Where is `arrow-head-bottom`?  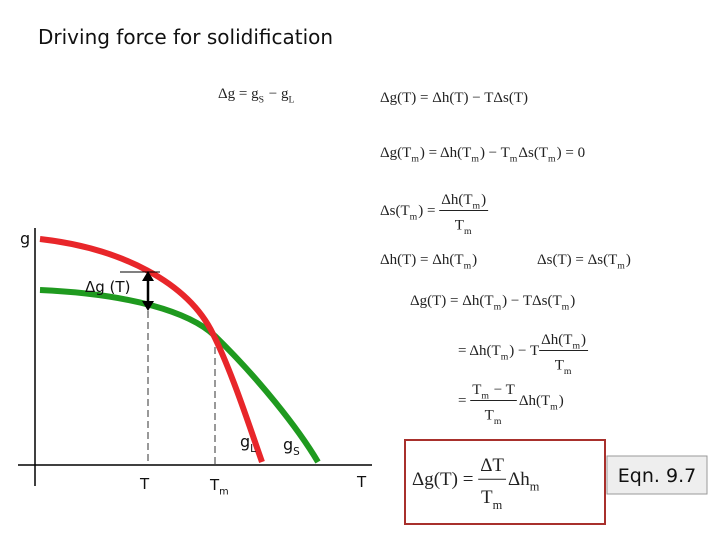
arrow-head-bottom is located at coordinates (148, 306).